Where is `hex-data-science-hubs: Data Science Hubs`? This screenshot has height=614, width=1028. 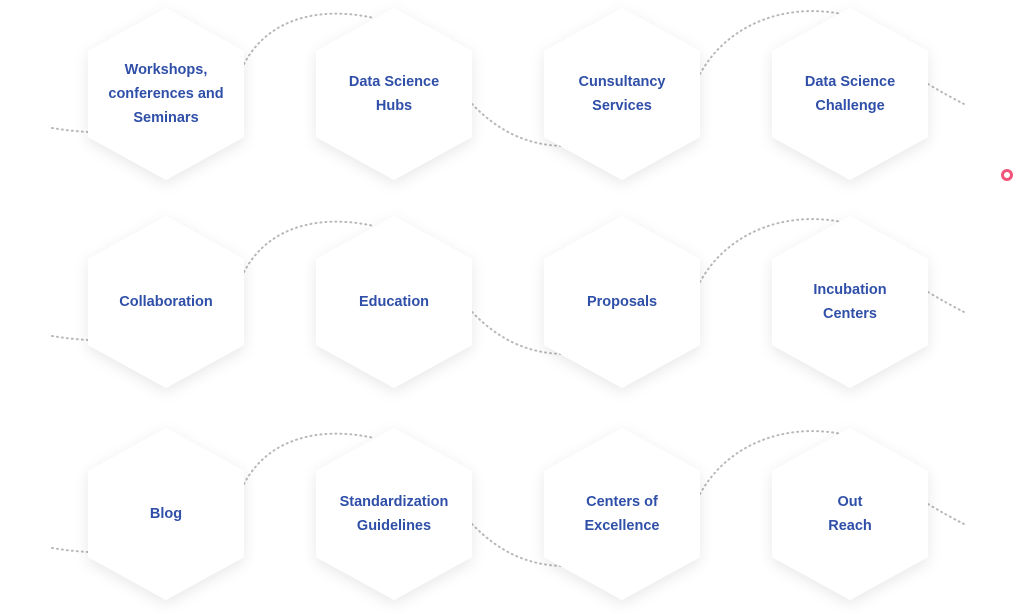
hex-data-science-hubs: Data Science Hubs is located at coordinates (394, 94).